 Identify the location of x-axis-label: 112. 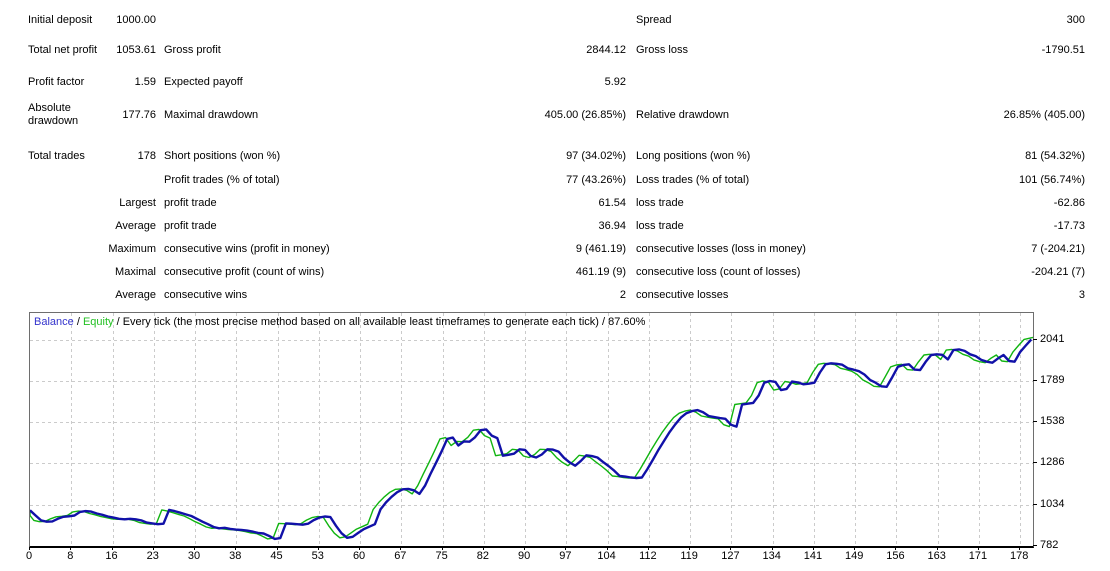
(648, 556).